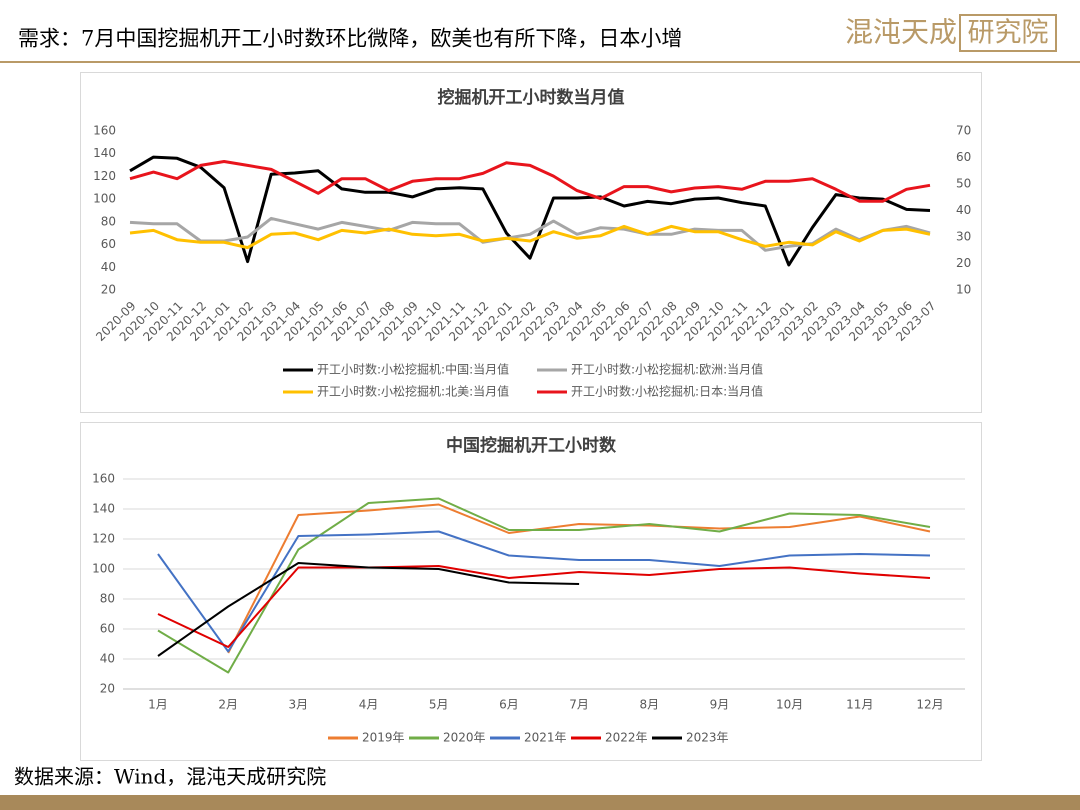 This screenshot has height=810, width=1080. I want to click on legend-label: 2021年, so click(545, 738).